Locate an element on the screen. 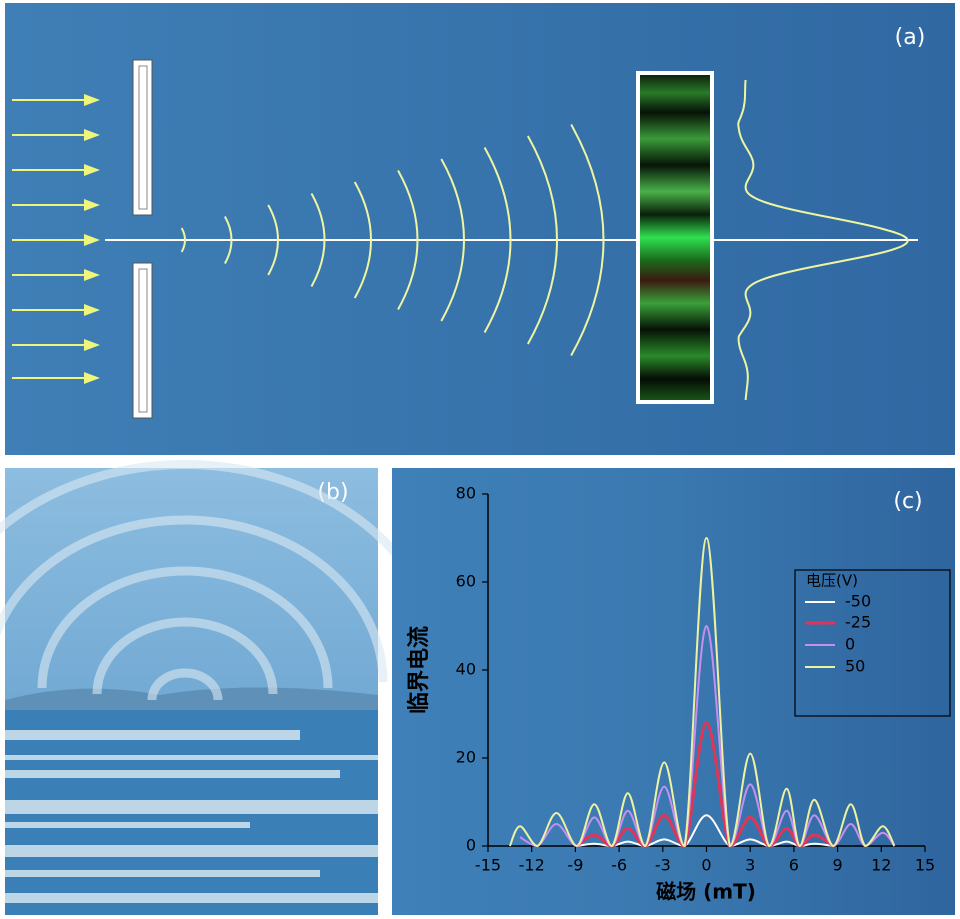  x-tick-label: -15 is located at coordinates (488, 865).